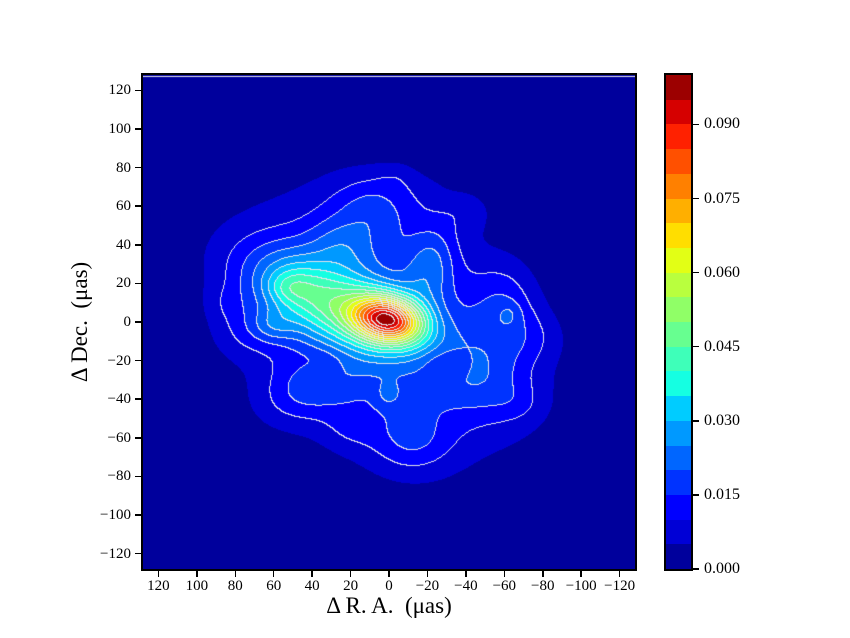 This screenshot has height=638, width=850. I want to click on y-tick-label: 60, so click(123, 206).